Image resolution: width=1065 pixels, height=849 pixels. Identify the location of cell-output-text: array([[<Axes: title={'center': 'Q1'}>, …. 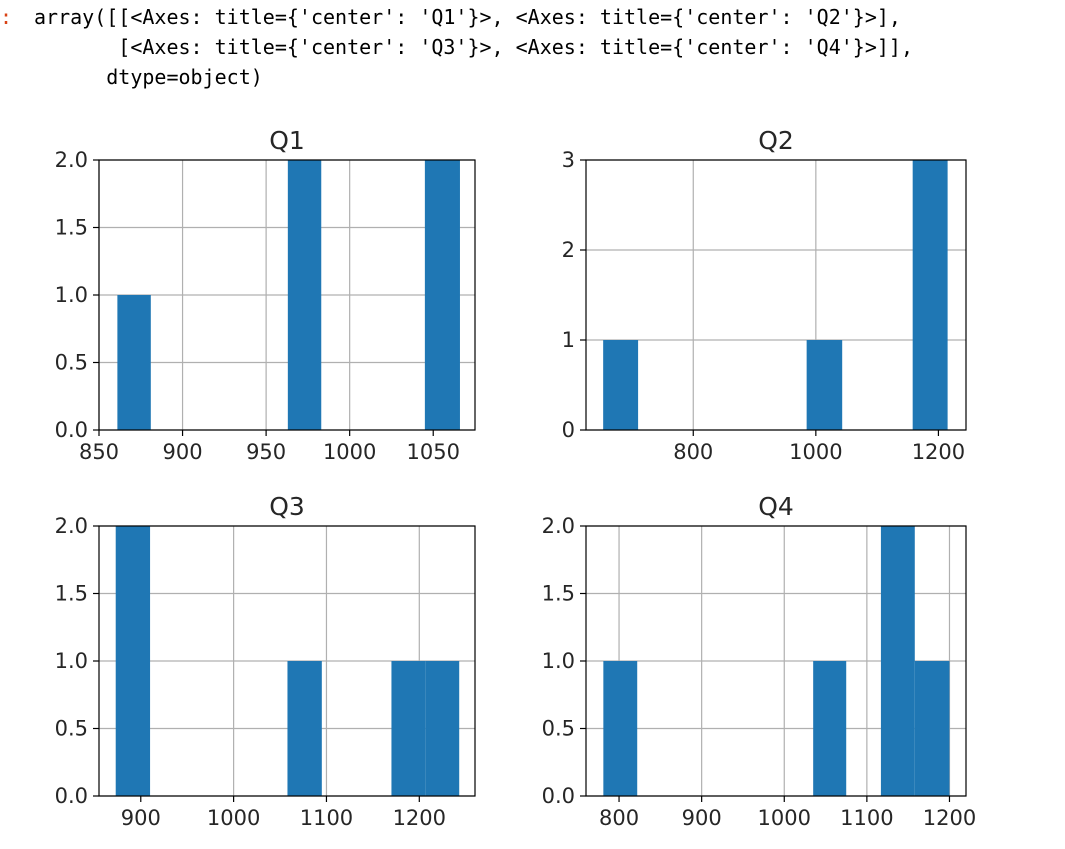
(473, 47).